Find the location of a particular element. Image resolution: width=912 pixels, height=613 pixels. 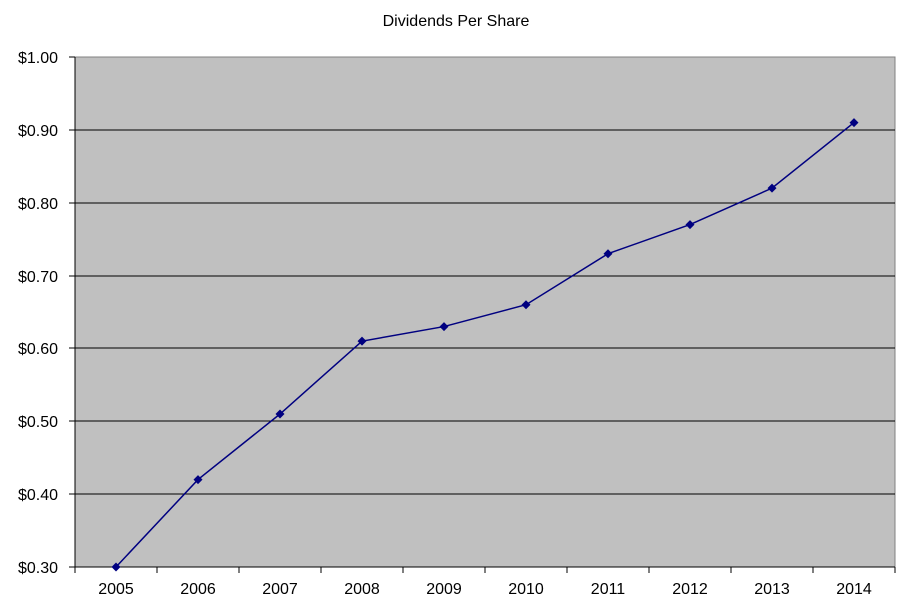

y-axis-label: $0.80 is located at coordinates (38, 204).